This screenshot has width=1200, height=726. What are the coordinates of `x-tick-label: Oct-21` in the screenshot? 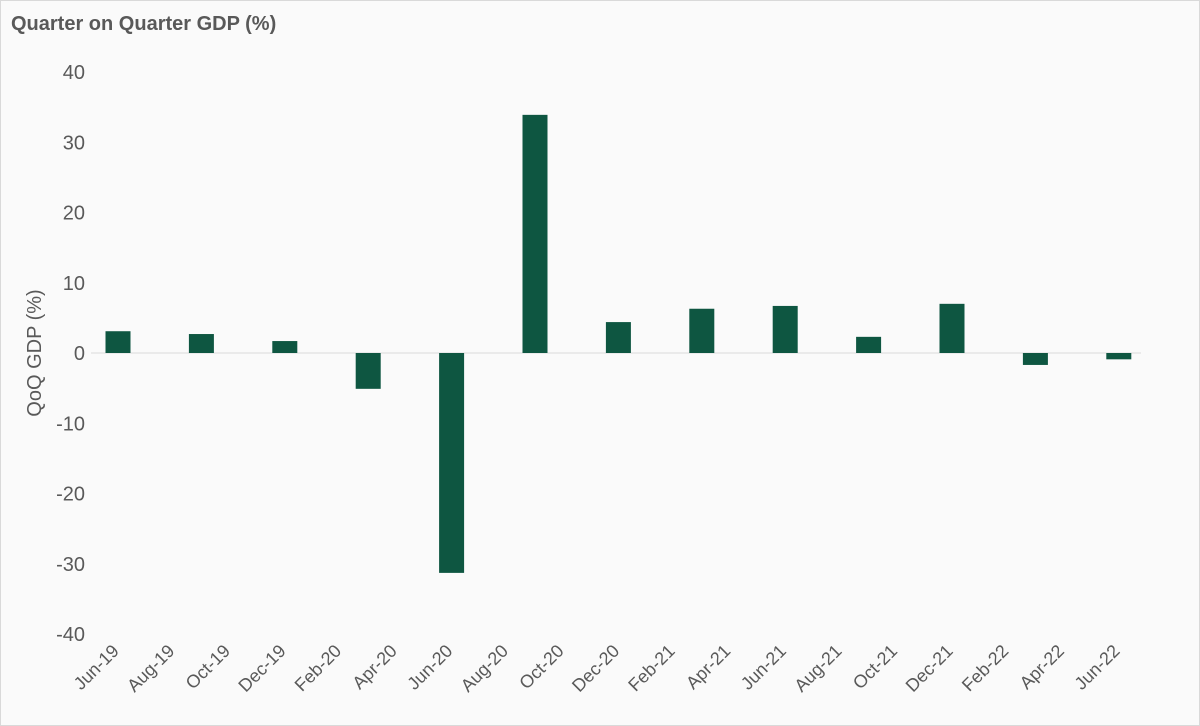 It's located at (875, 667).